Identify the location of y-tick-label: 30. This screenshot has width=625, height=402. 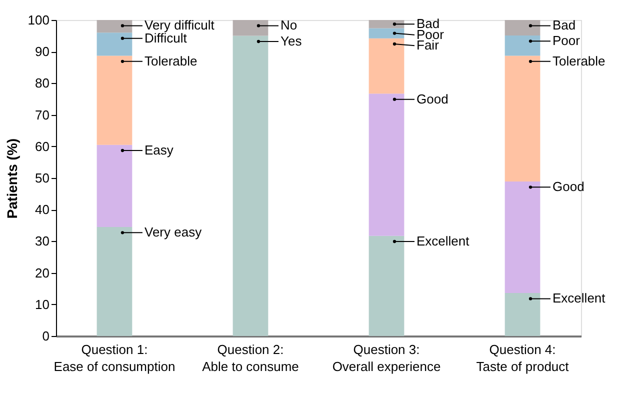
(42, 241).